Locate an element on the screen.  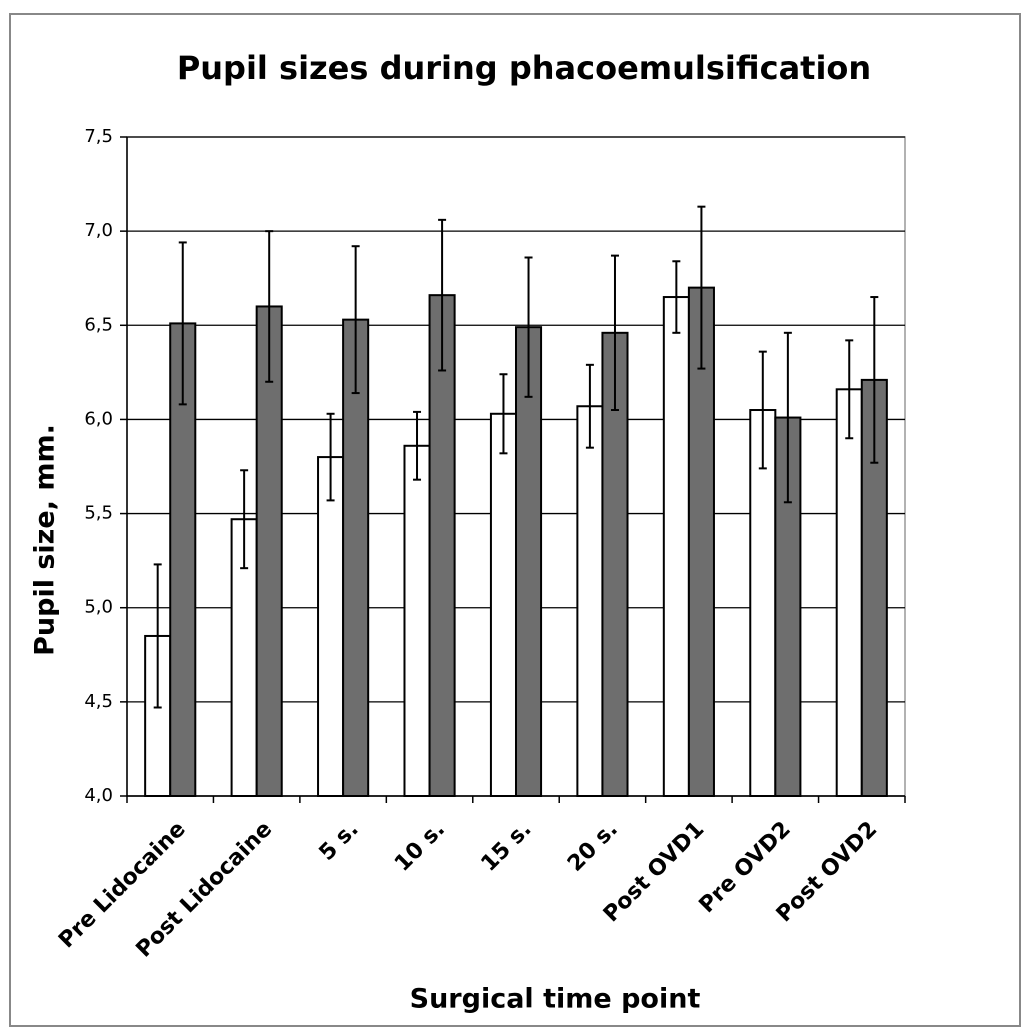
y-tick-label: 7,0 is located at coordinates (98, 230).